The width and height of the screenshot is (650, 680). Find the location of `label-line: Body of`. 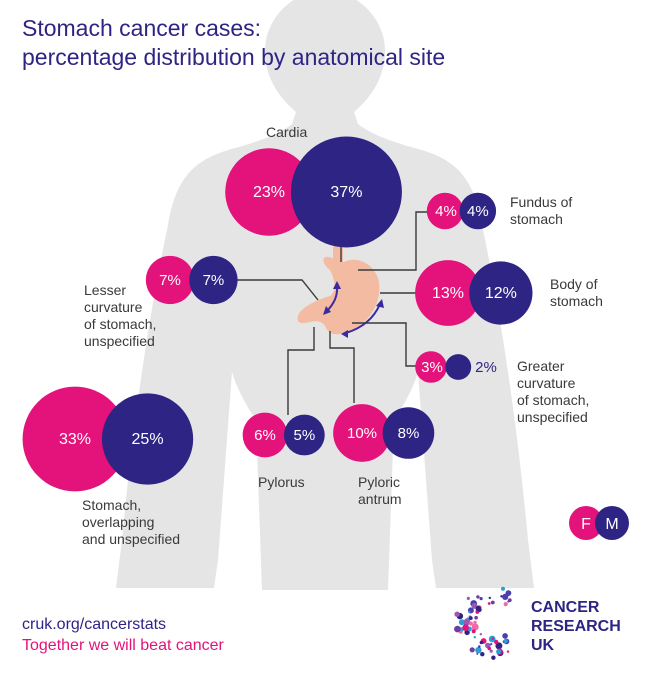

label-line: Body of is located at coordinates (574, 284).